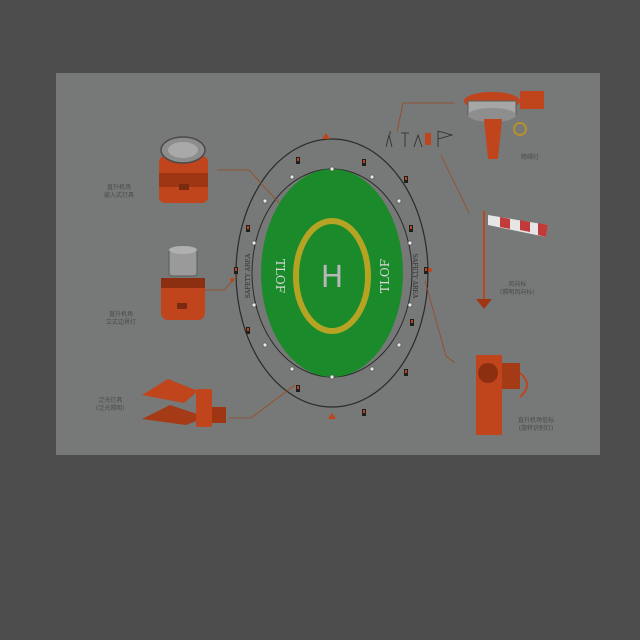  What do you see at coordinates (183, 169) in the screenshot?
I see `inset-light-fixture` at bounding box center [183, 169].